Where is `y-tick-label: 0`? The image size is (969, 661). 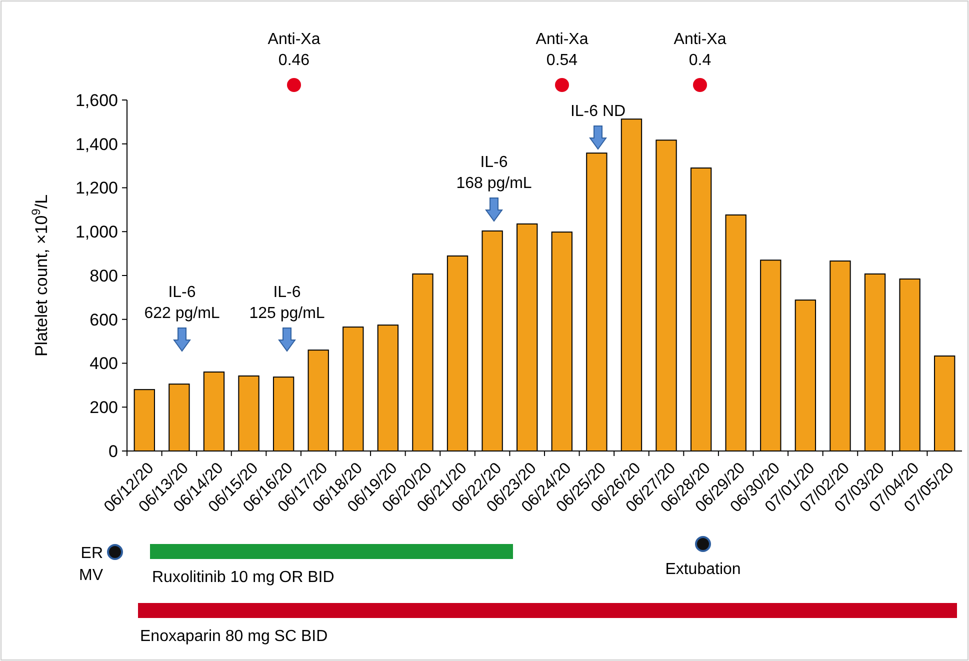 y-tick-label: 0 is located at coordinates (113, 451).